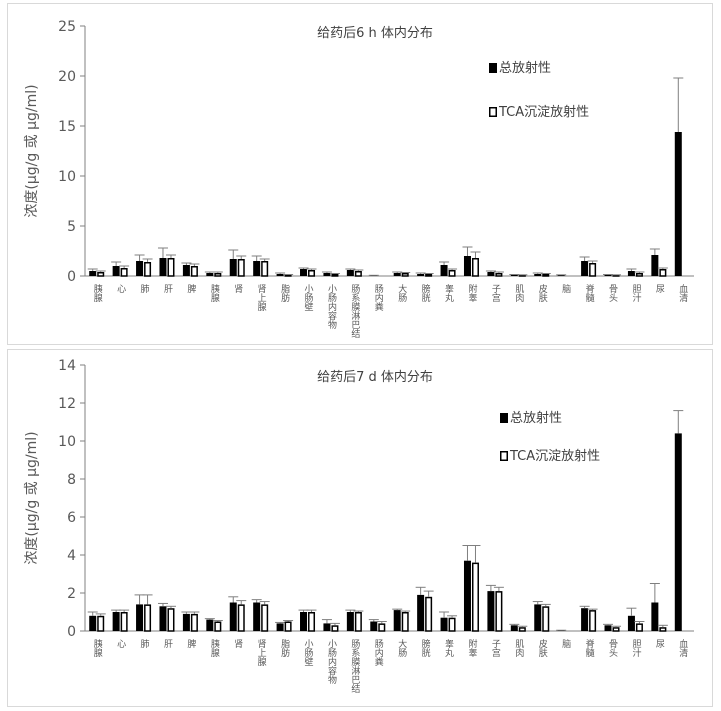  Describe the element at coordinates (493, 68) in the screenshot. I see `legend-swatch-total` at that location.